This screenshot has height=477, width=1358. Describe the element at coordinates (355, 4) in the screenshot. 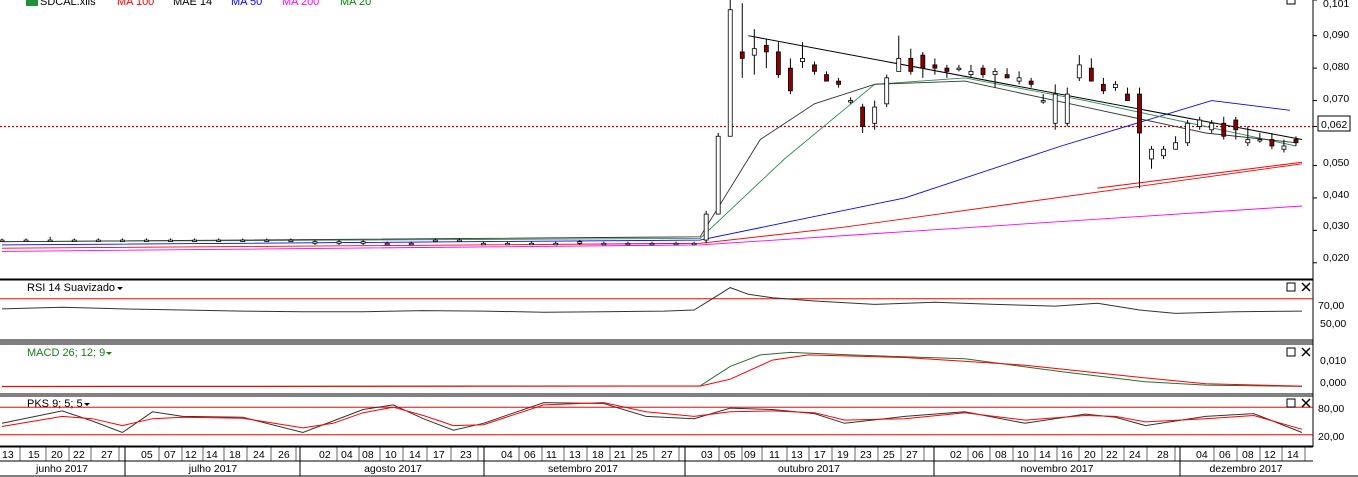

I see `indicator-ma20: MA 20` at that location.